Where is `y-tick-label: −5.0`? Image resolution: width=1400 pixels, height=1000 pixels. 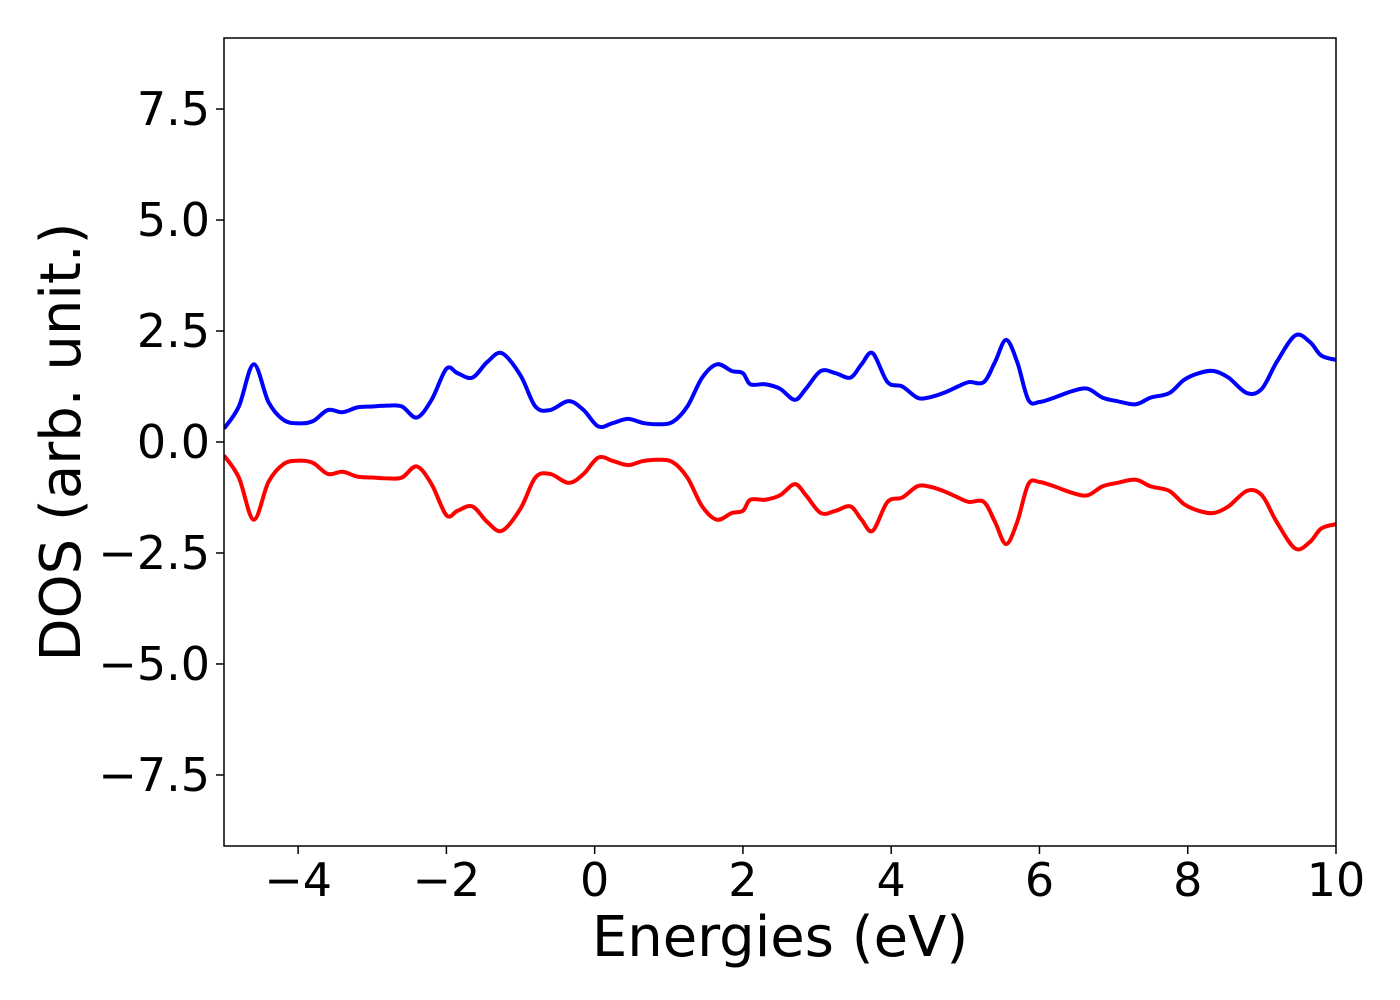
y-tick-label: −5.0 is located at coordinates (154, 664).